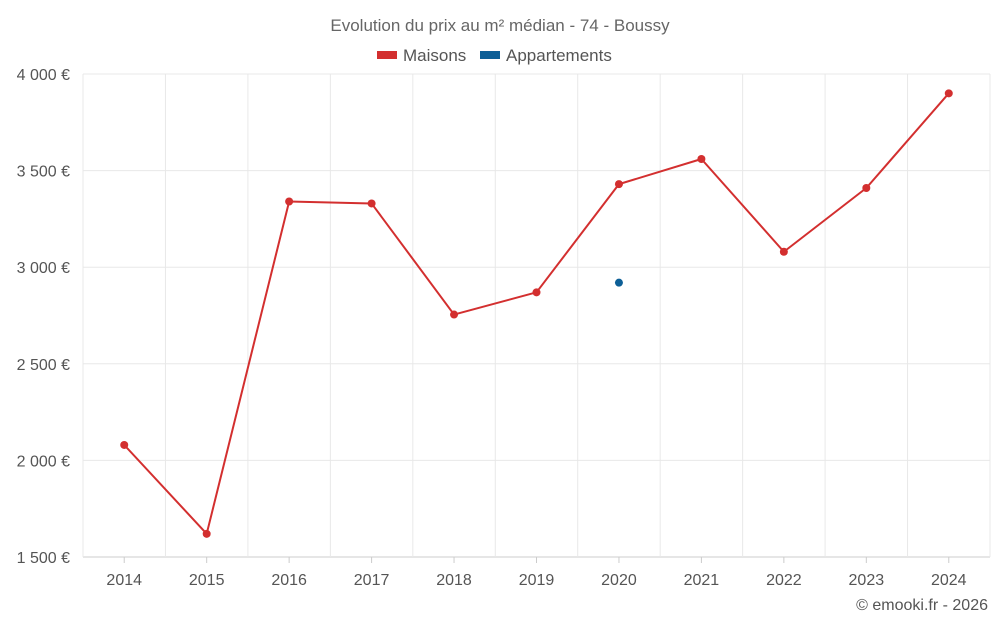 The image size is (1000, 625). Describe the element at coordinates (387, 55) in the screenshot. I see `legend-swatch-maisons` at that location.